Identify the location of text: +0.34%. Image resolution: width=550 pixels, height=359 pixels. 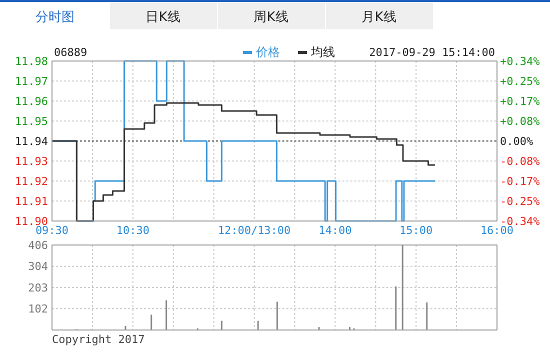
(520, 61).